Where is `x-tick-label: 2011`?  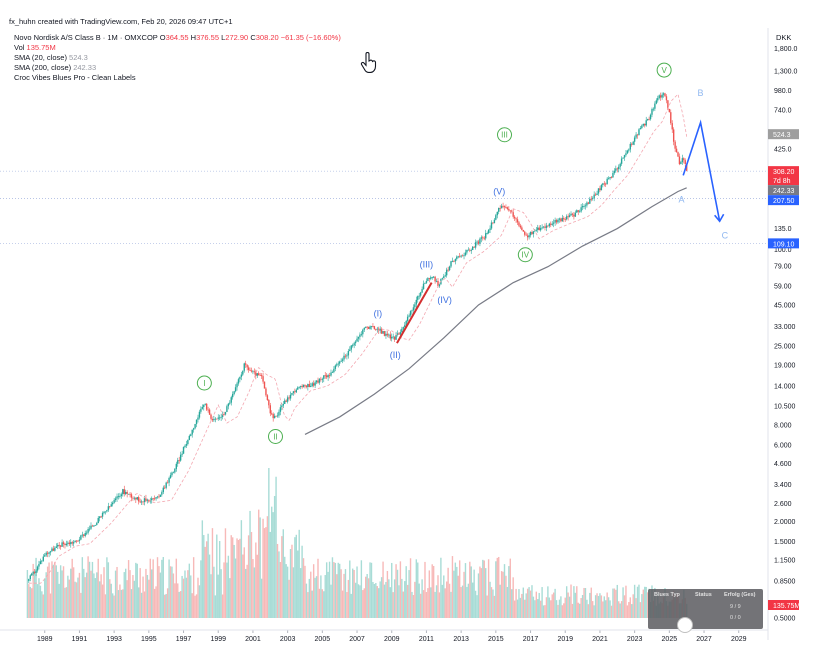
x-tick-label: 2011 is located at coordinates (426, 639).